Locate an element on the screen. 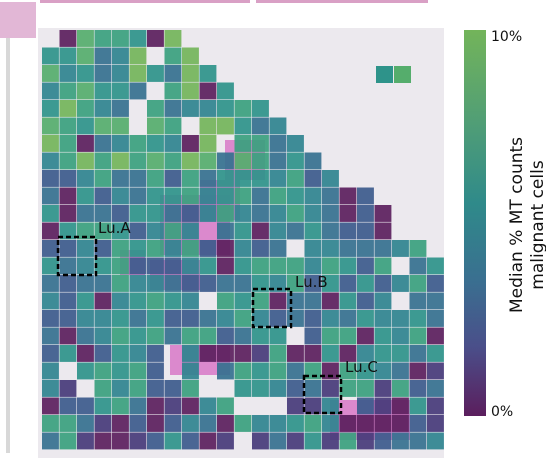 Image resolution: width=546 pixels, height=469 pixels. colorbar-title-line1: Median % MT counts is located at coordinates (517, 225).